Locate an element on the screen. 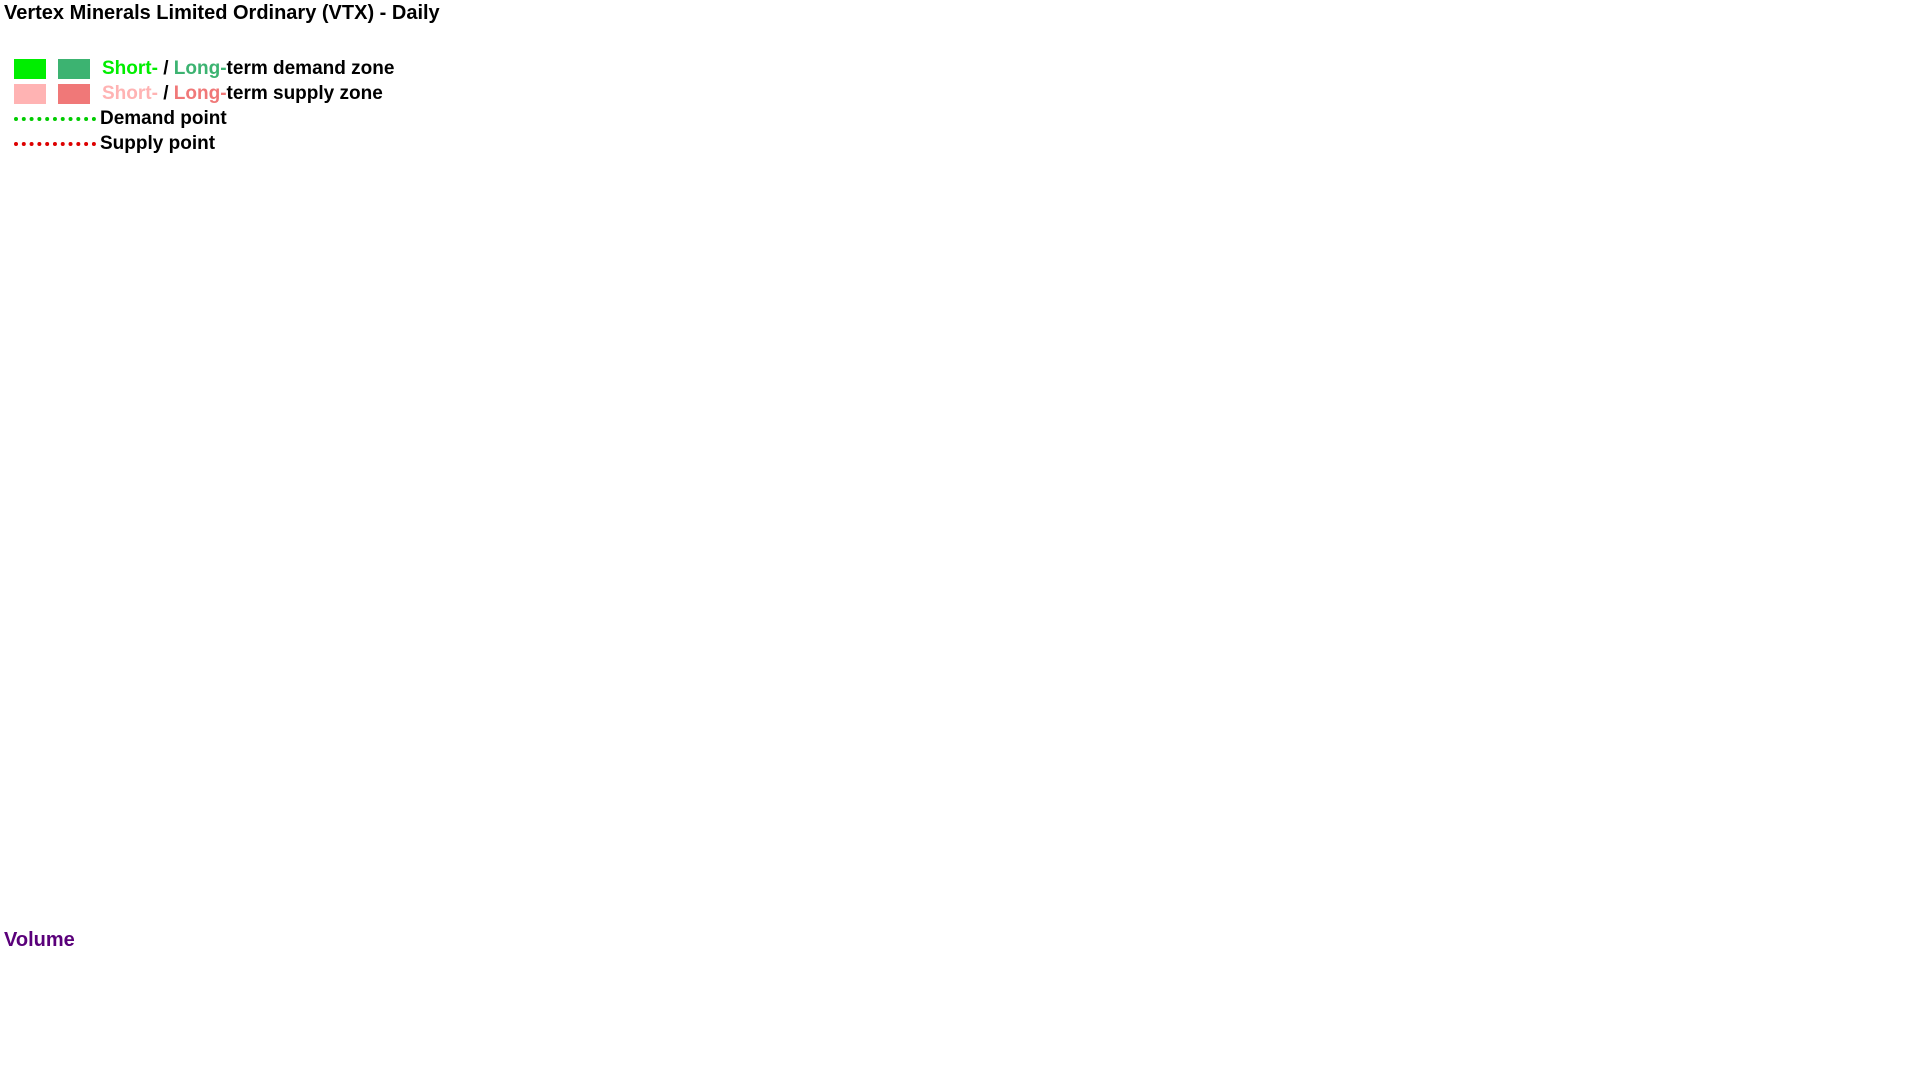 The width and height of the screenshot is (1920, 1080). x-tick-label: Aug is located at coordinates (143, 912).